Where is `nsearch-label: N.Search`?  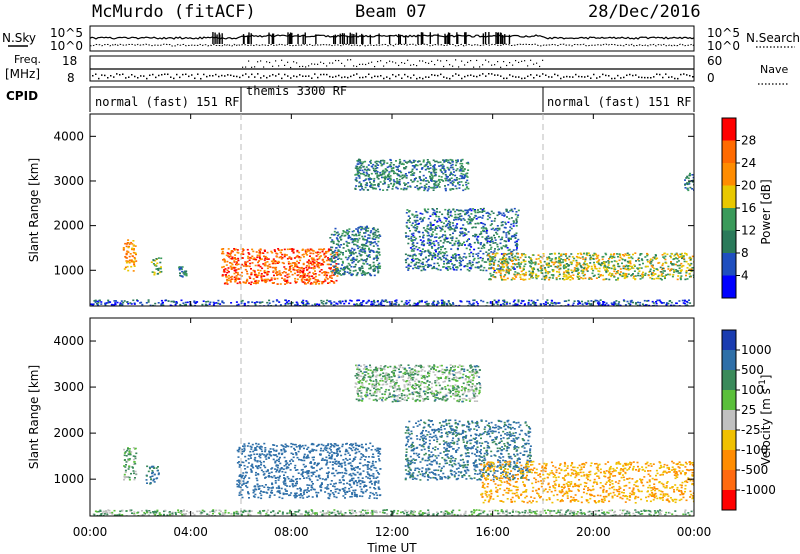
nsearch-label: N.Search is located at coordinates (773, 38).